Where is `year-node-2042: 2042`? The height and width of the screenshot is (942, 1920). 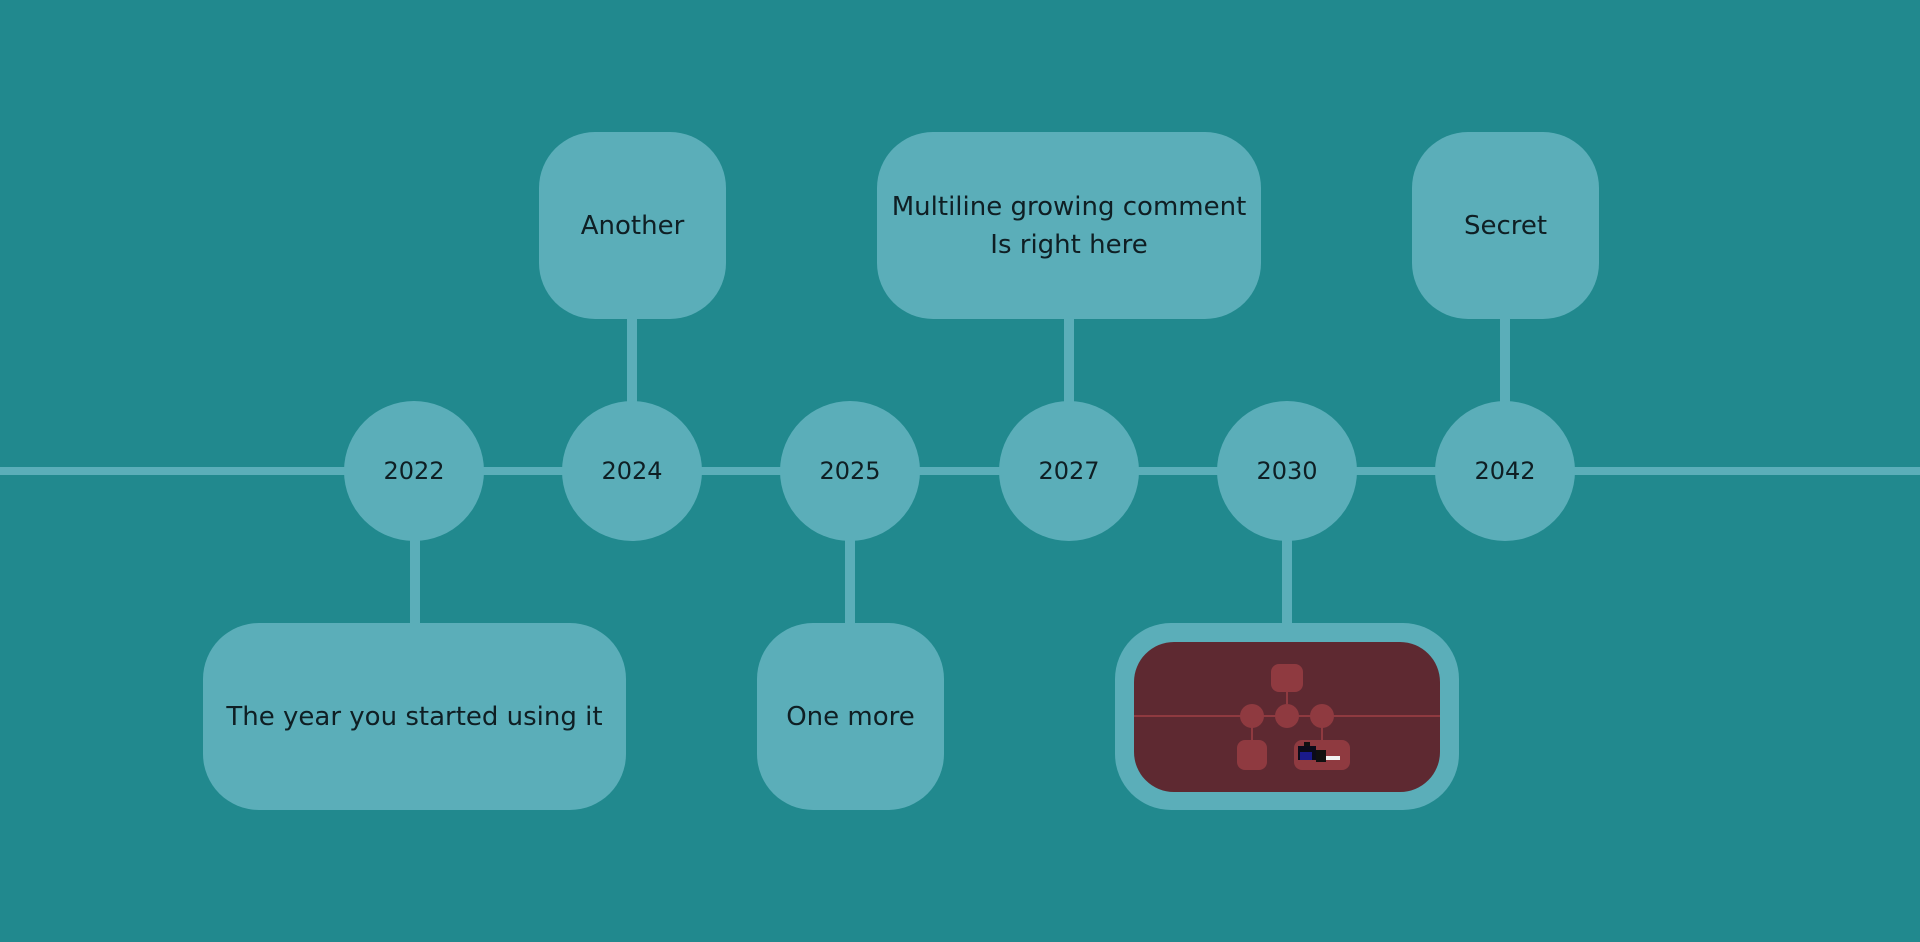
year-node-2042: 2042 is located at coordinates (1505, 471).